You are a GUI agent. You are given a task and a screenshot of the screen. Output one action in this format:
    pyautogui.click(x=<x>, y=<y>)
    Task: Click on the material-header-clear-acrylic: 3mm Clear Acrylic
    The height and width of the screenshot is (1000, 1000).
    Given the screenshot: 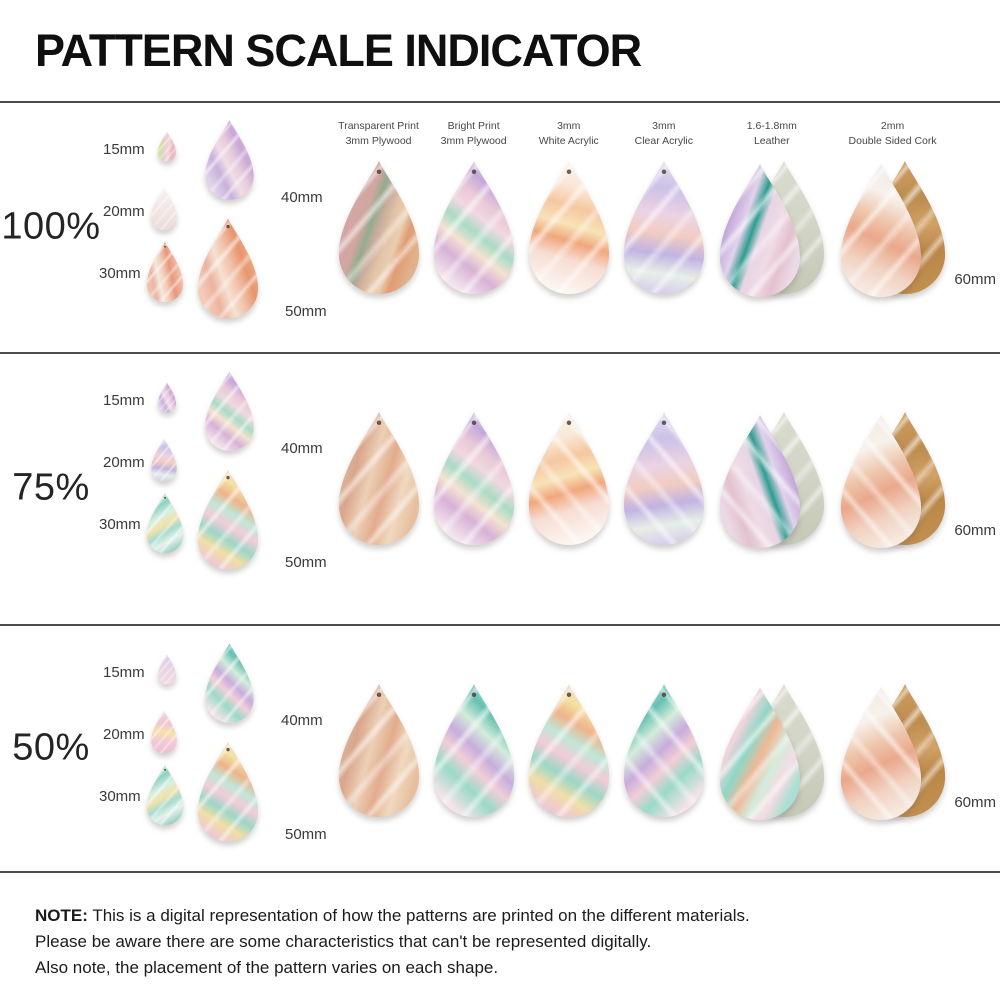 What is the action you would take?
    pyautogui.click(x=663, y=134)
    